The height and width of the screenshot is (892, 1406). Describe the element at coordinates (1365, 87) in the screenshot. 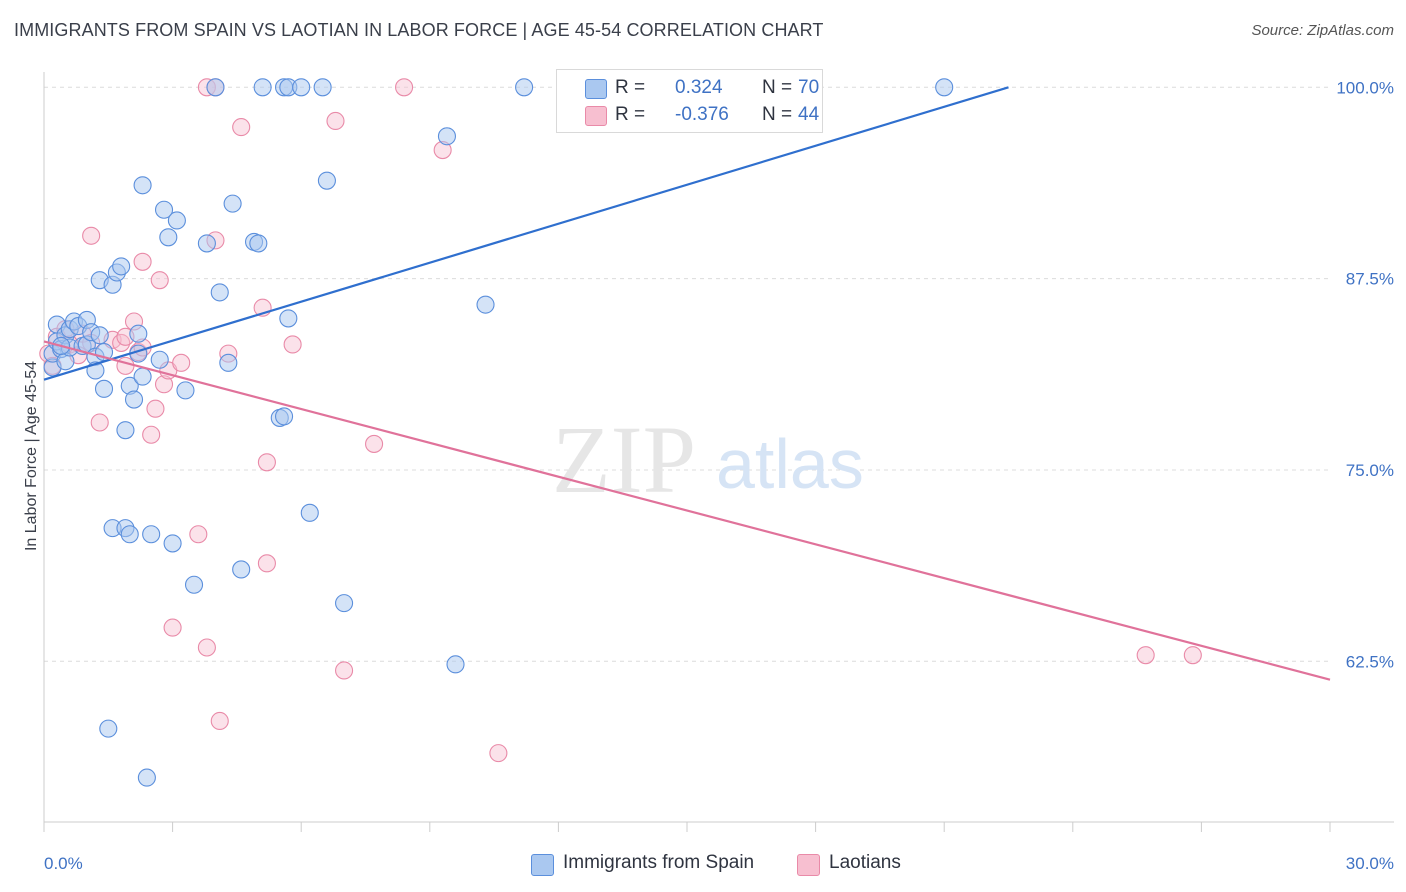

I see `y-tick-label-3: 100.0%` at that location.